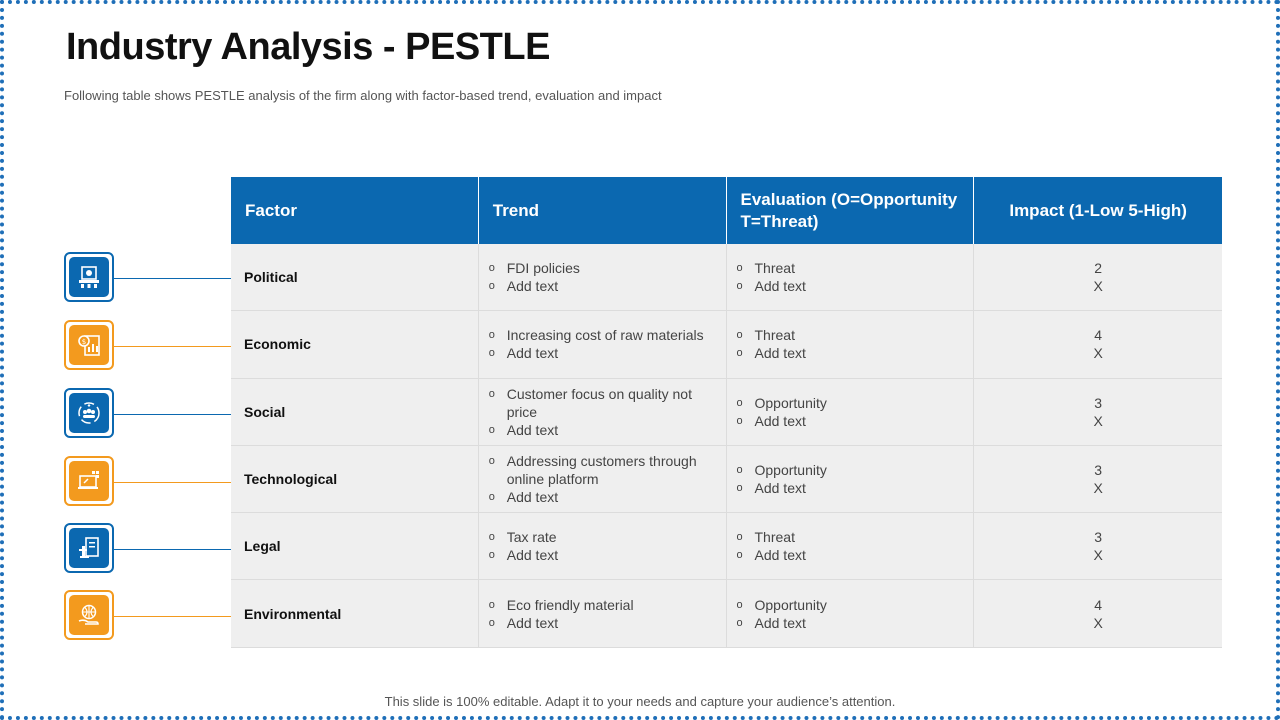 This screenshot has width=1280, height=720. Describe the element at coordinates (149, 548) in the screenshot. I see `legal-icon-row` at that location.